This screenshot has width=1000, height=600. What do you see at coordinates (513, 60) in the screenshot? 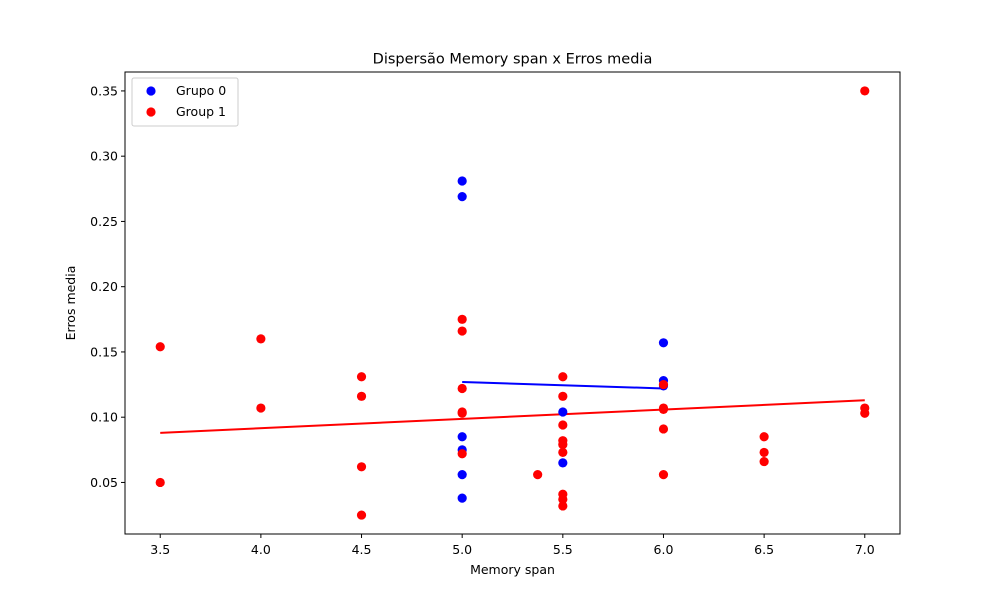
I see `chart-title: Dispersão Memory span x Erros media` at bounding box center [513, 60].